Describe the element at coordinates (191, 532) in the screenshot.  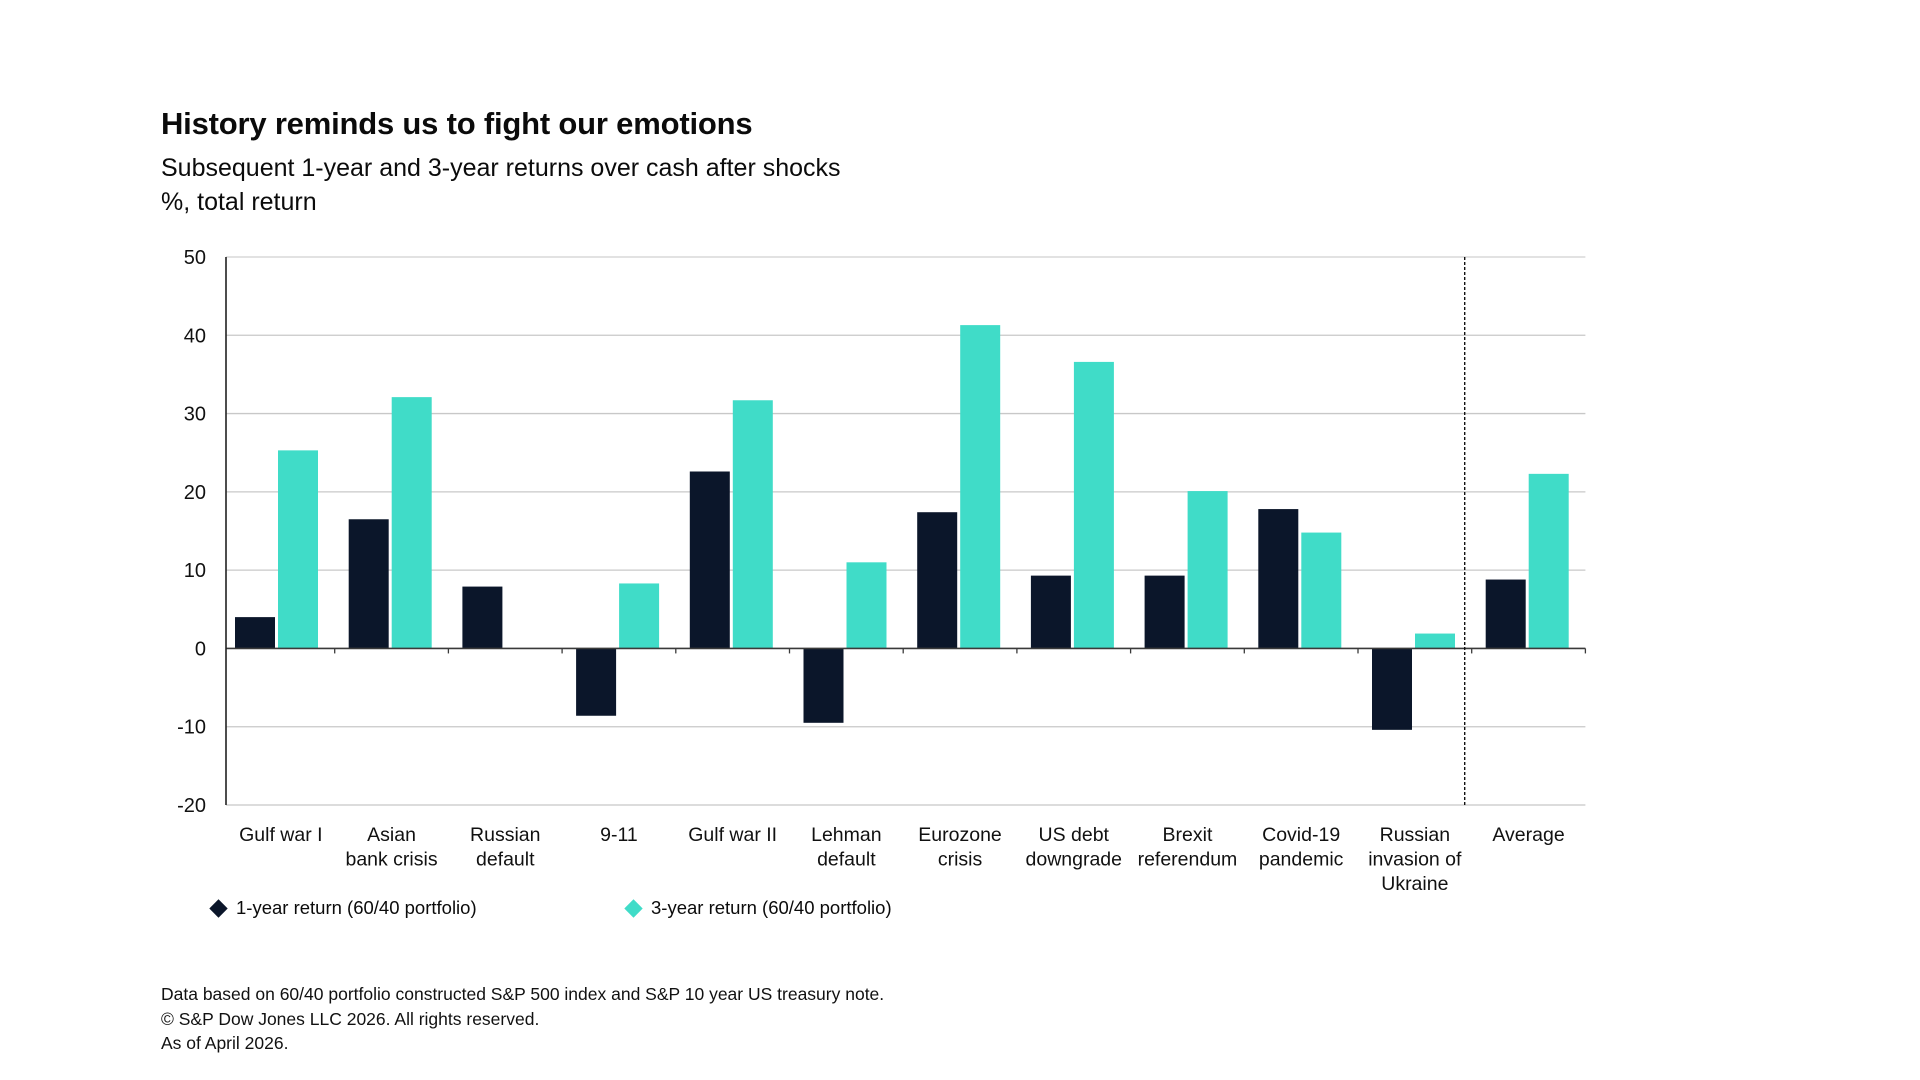
I see `y-tick-labels: 50 40 30 20 10 0 -10 -20` at that location.